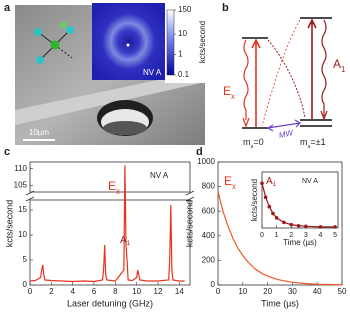 Image resolution: width=350 pixels, height=316 pixels. Describe the element at coordinates (25, 259) in the screenshot. I see `y-tick-label: 5` at that location.